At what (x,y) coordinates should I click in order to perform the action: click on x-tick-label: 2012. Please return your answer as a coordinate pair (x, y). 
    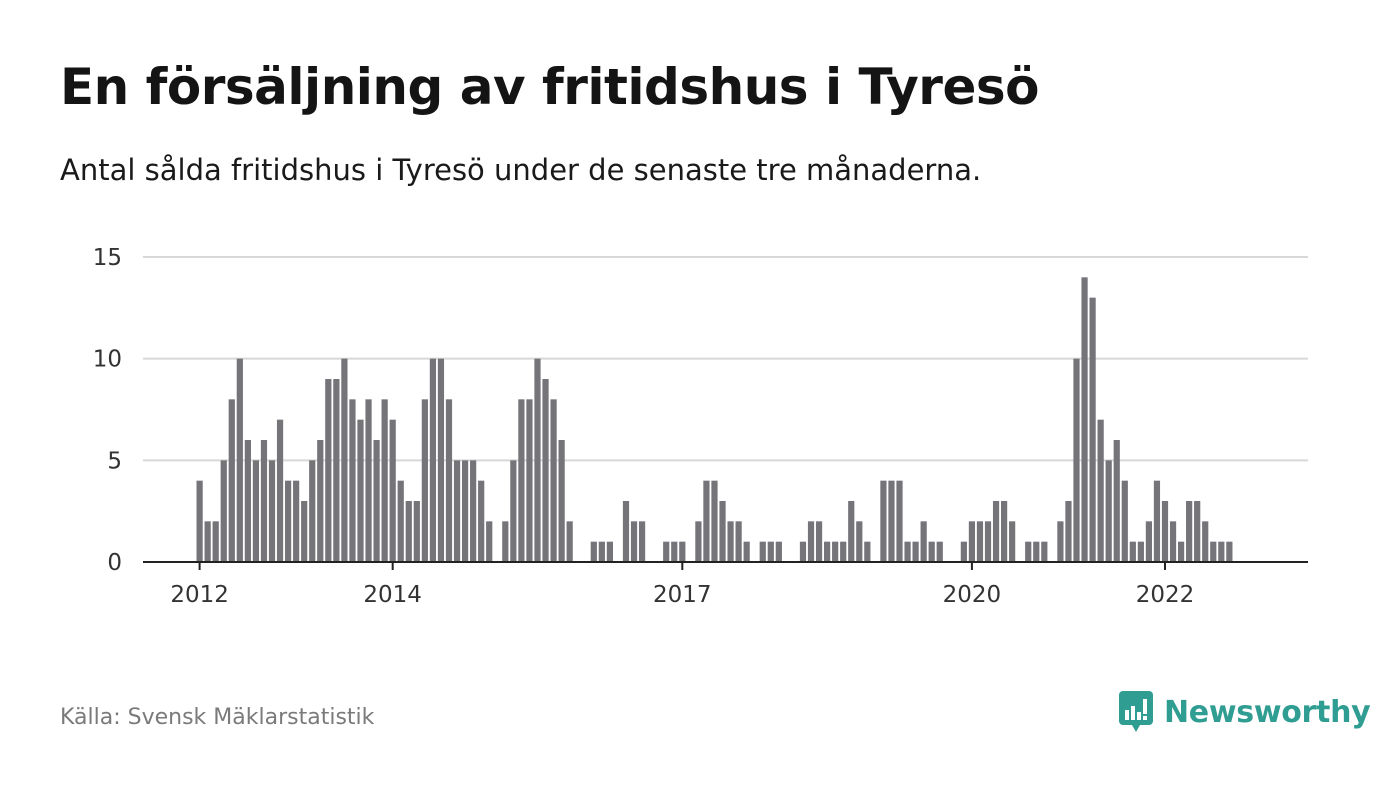
    Looking at the image, I should click on (199, 595).